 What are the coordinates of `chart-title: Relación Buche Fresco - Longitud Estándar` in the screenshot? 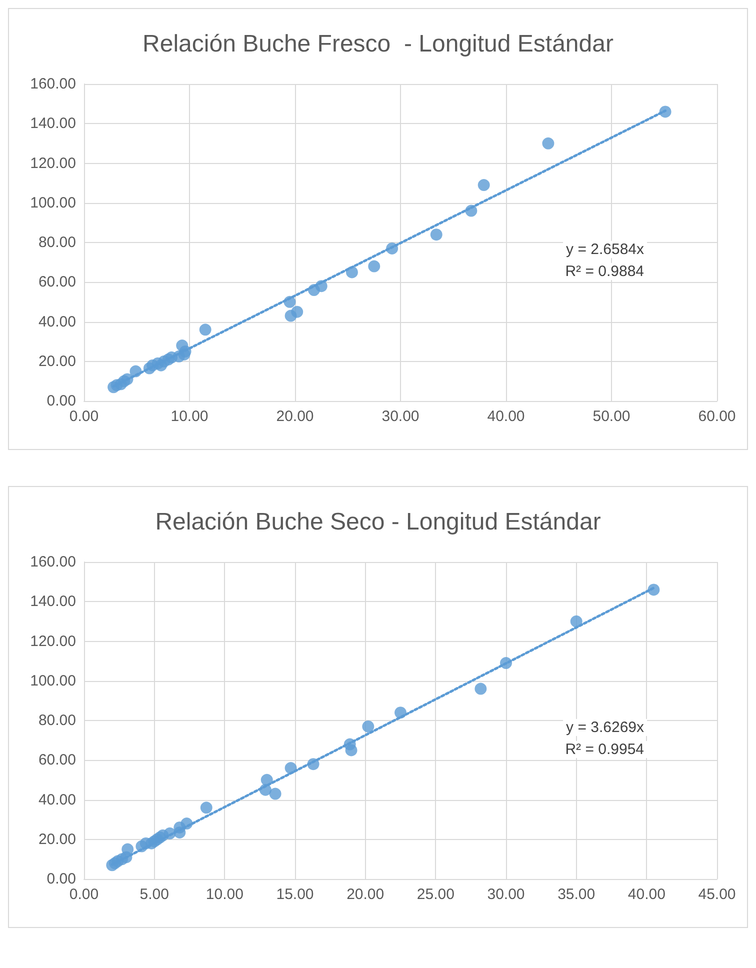 It's located at (378, 44).